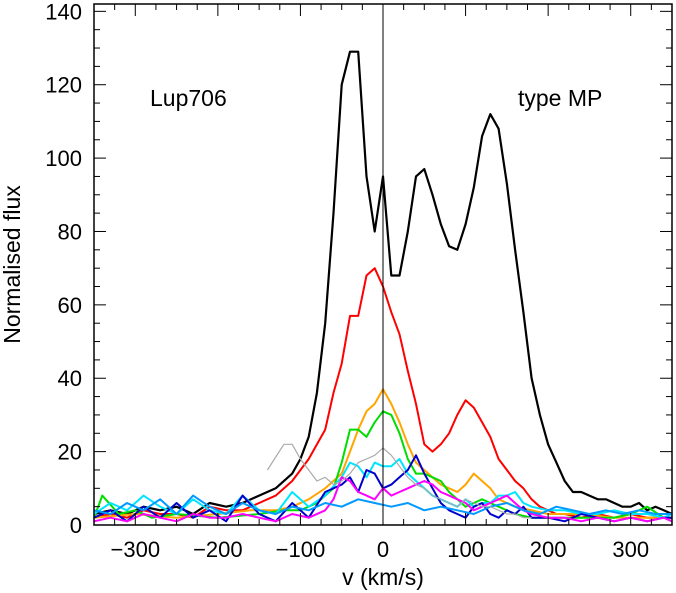 This screenshot has height=593, width=676. What do you see at coordinates (63, 158) in the screenshot?
I see `y-tick-label: 100` at bounding box center [63, 158].